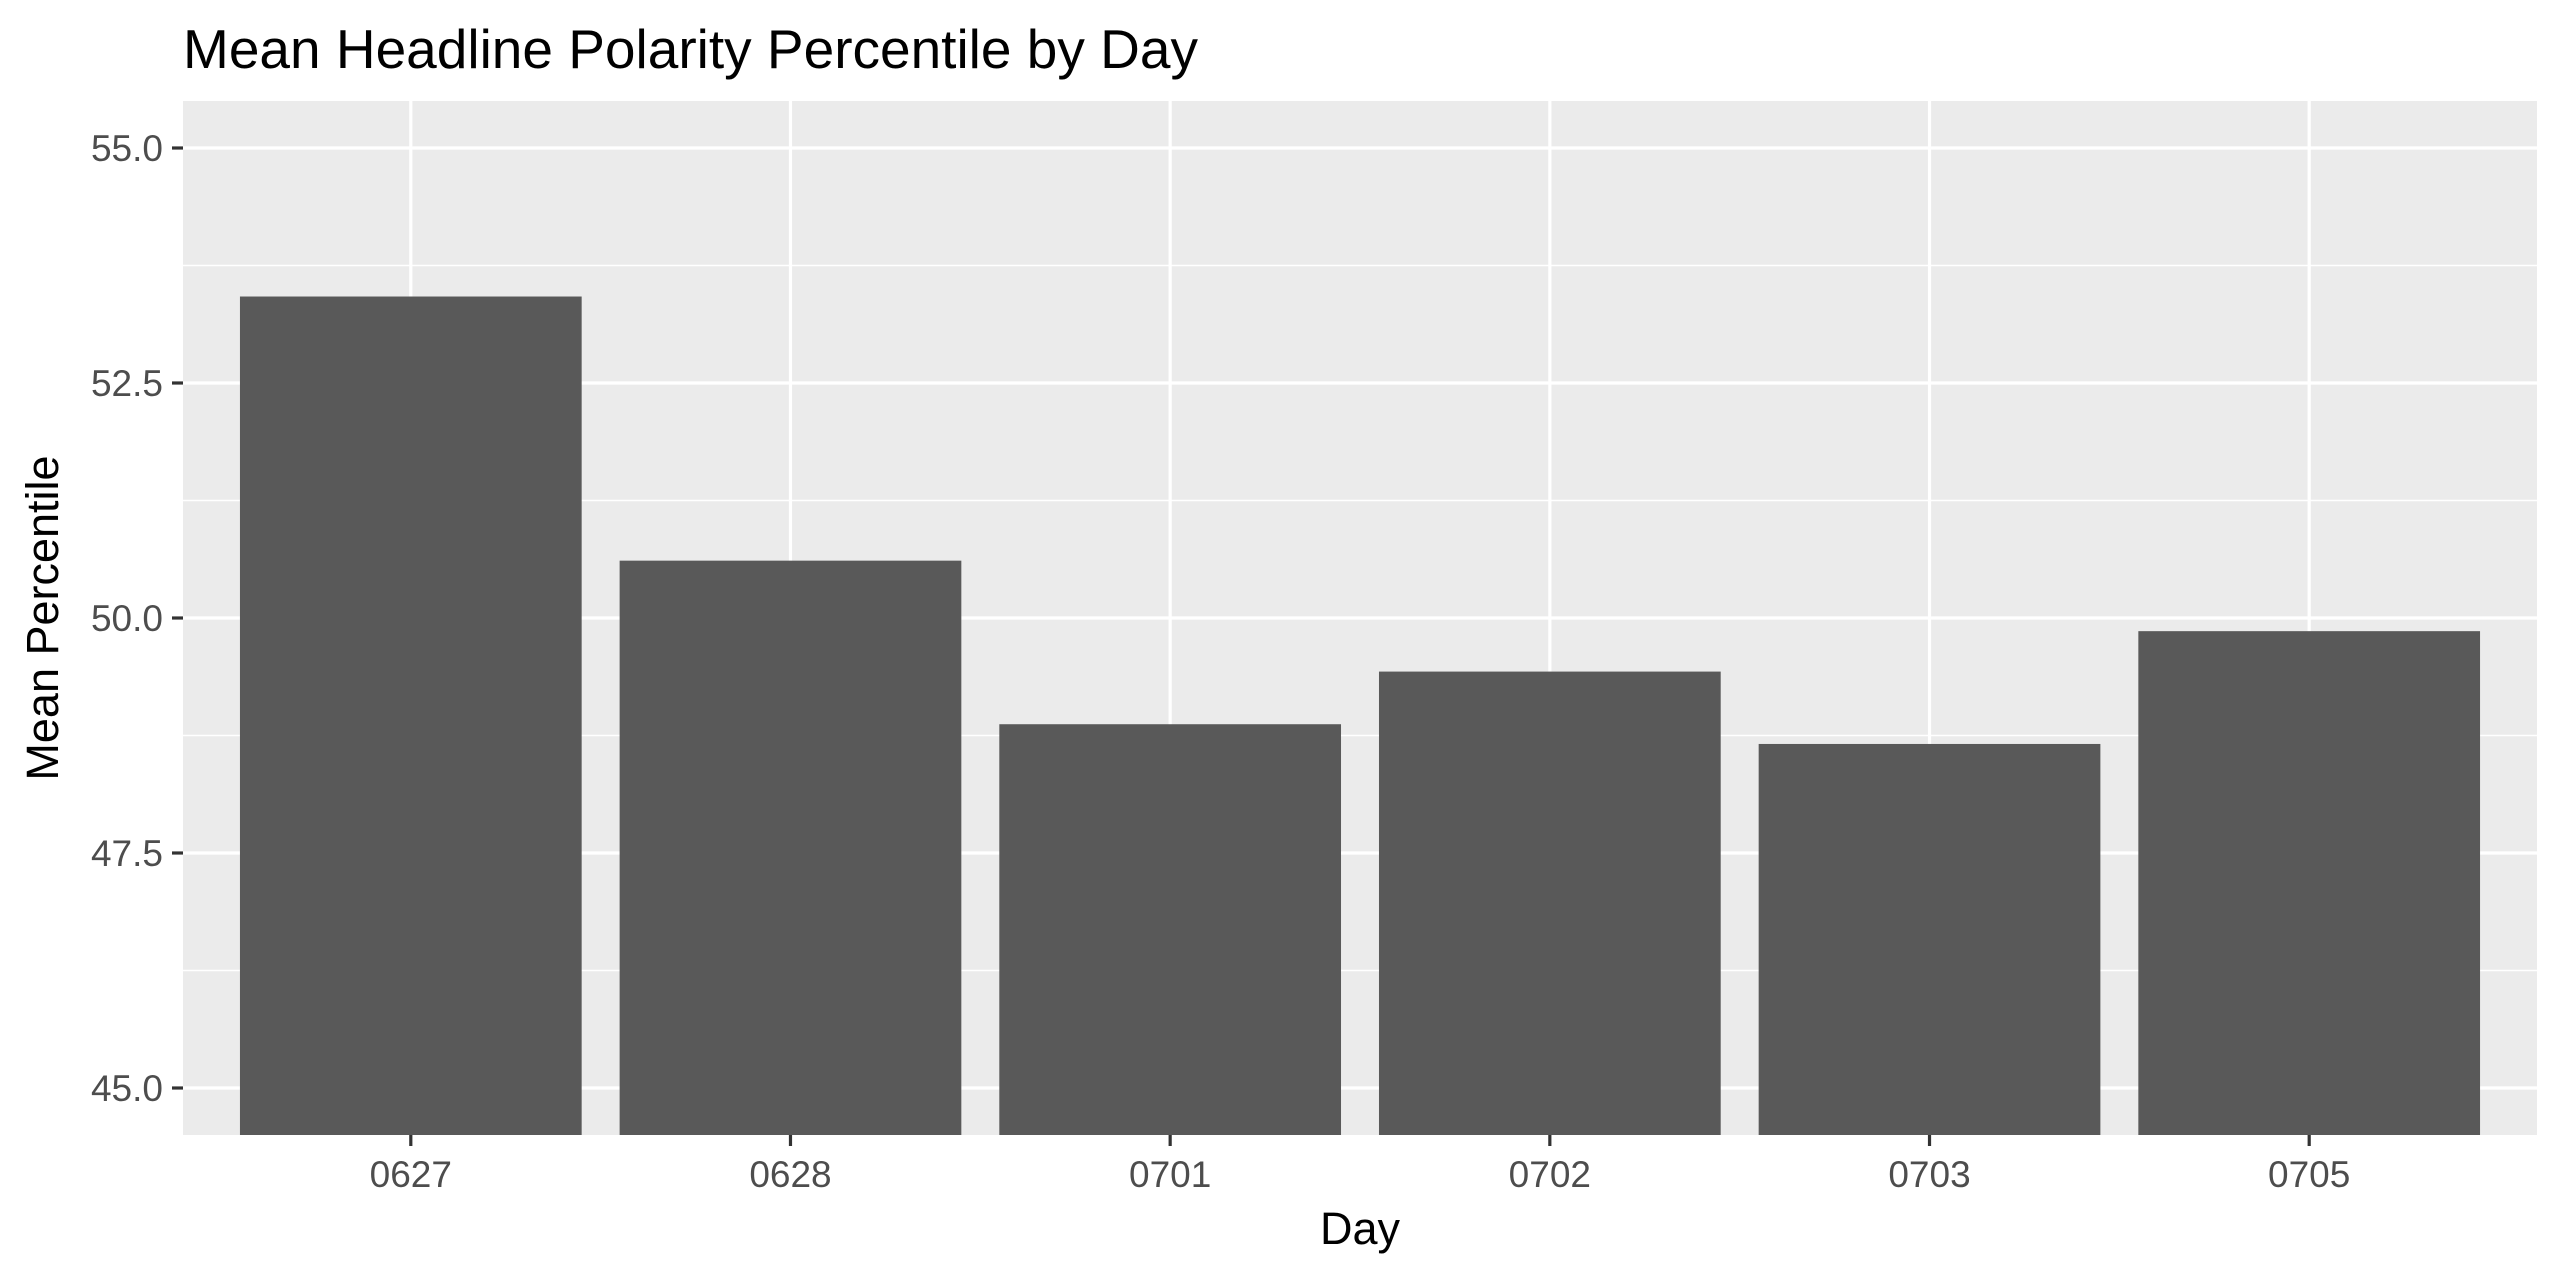 The height and width of the screenshot is (1285, 2560). Describe the element at coordinates (127, 618) in the screenshot. I see `y-tick-label: 50.0` at that location.